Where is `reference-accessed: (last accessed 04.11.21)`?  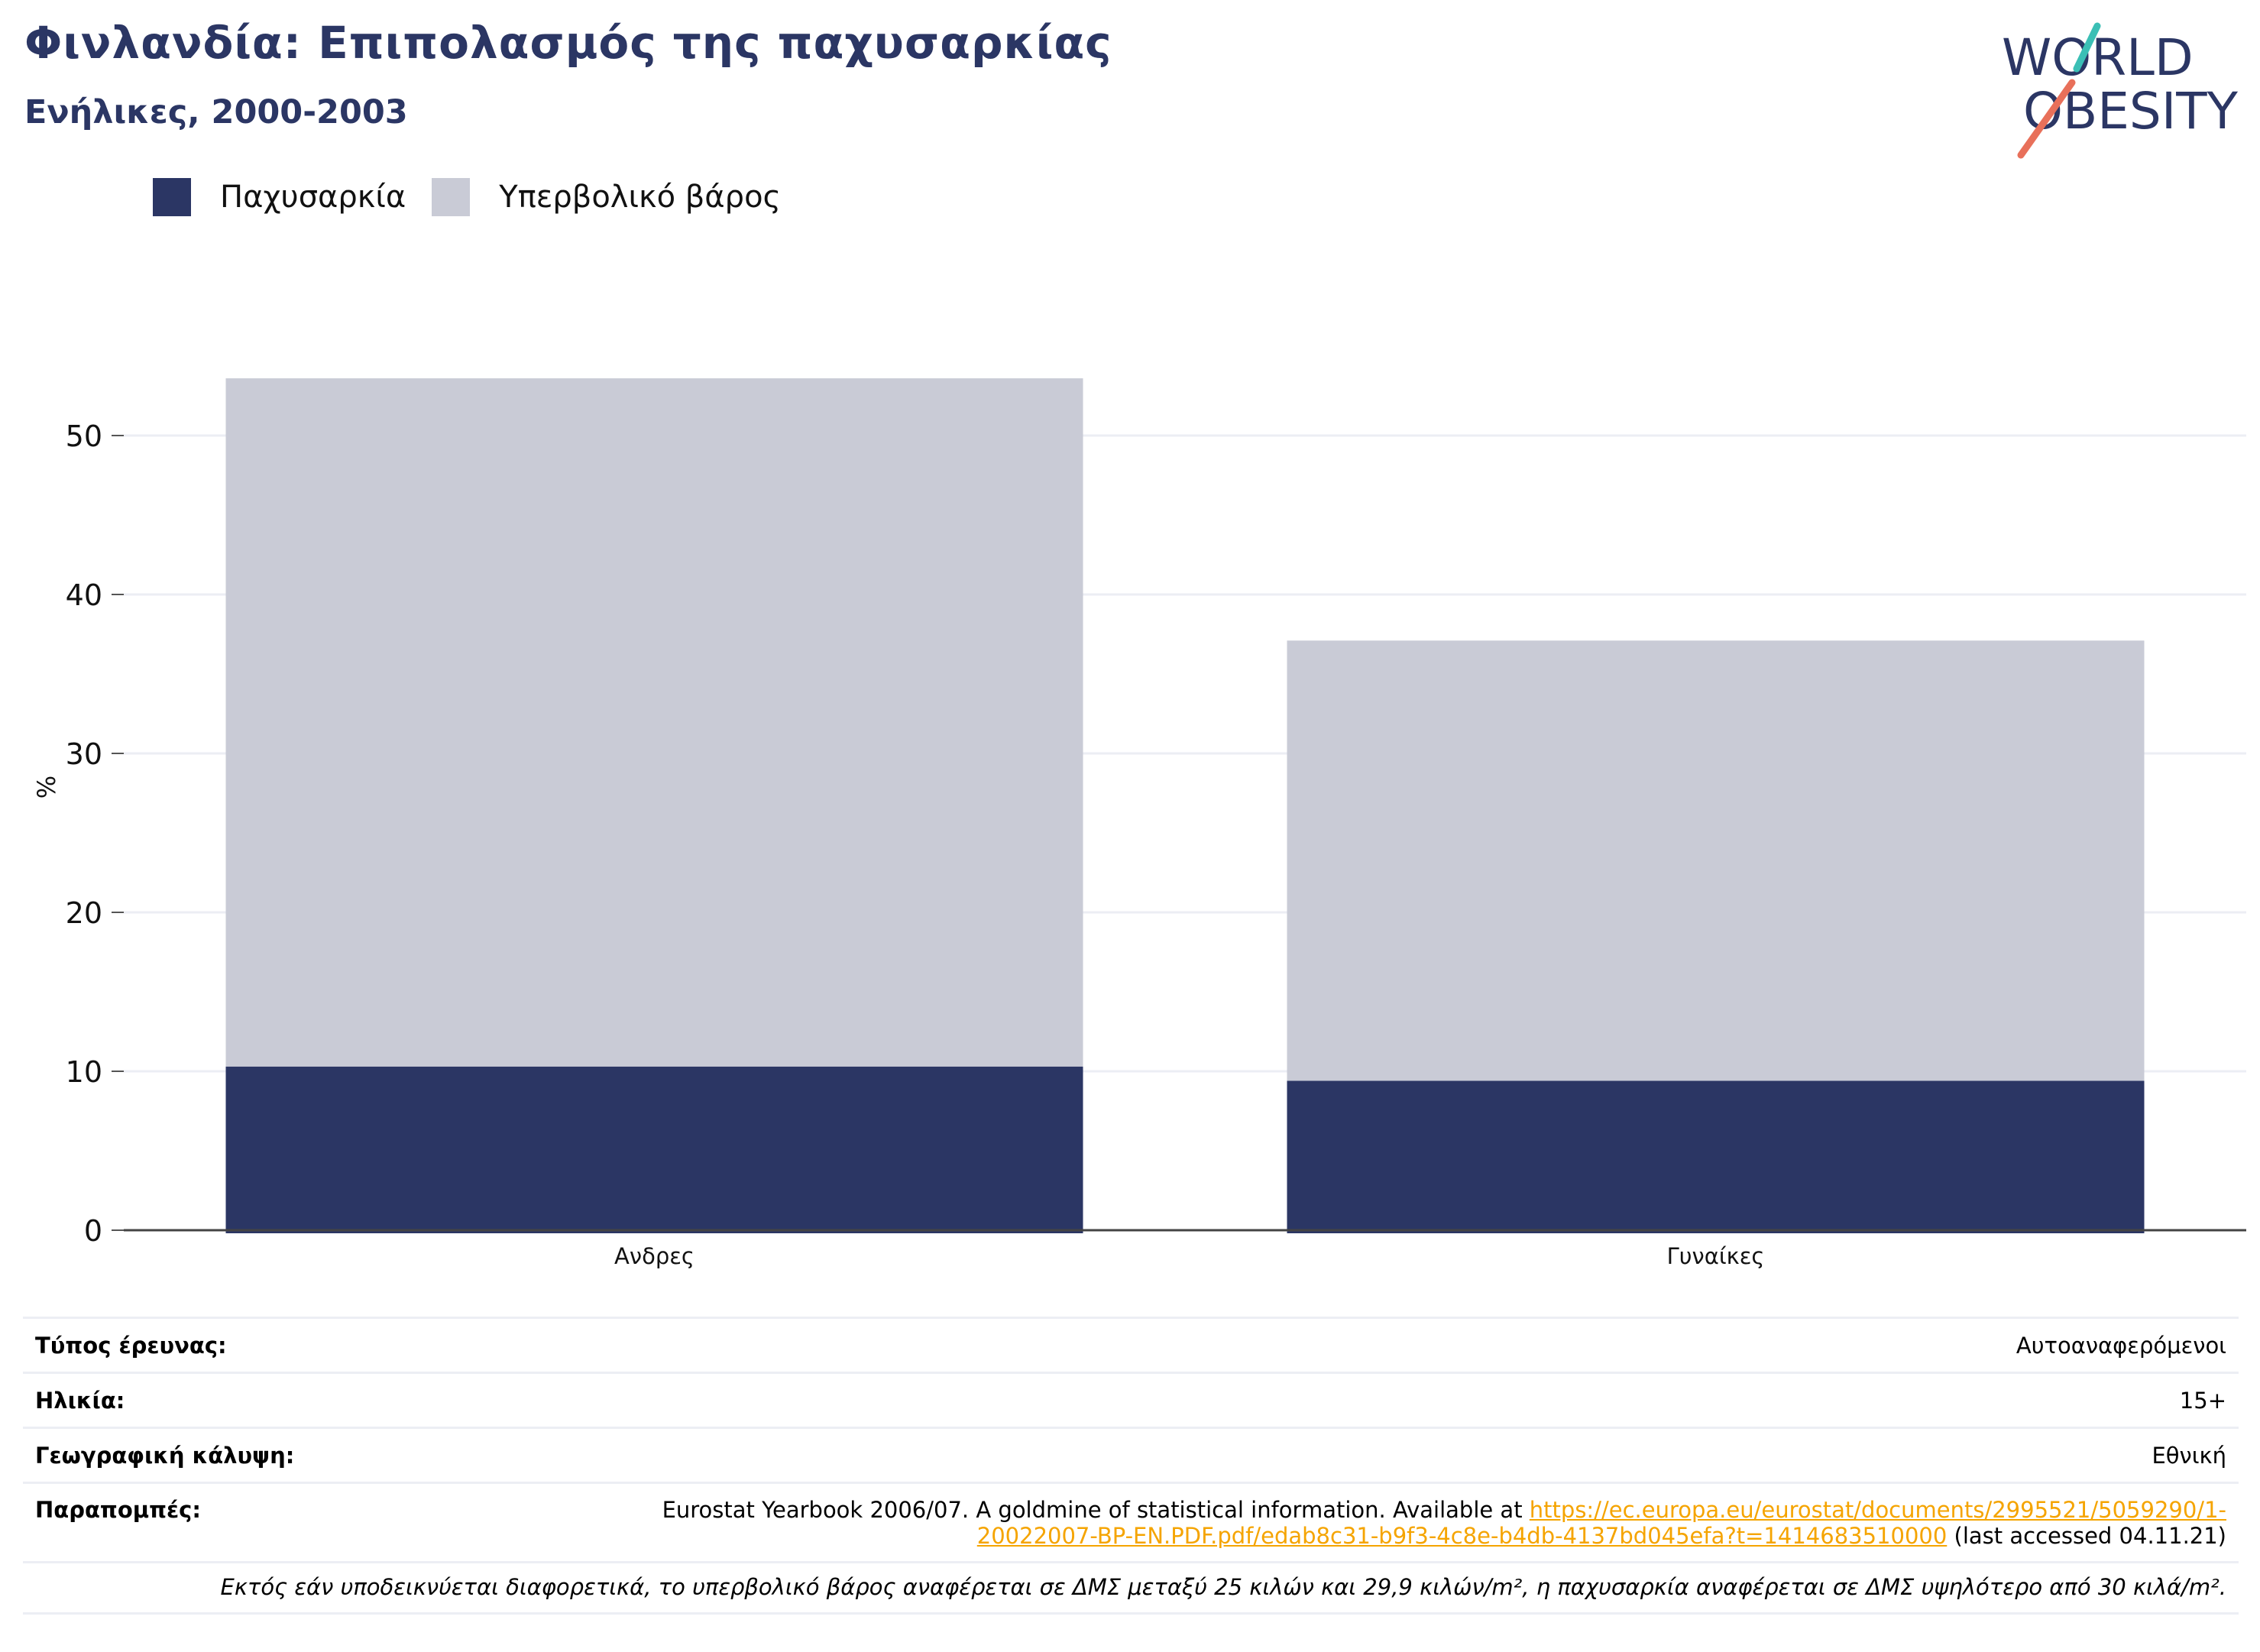
reference-accessed: (last accessed 04.11.21) is located at coordinates (2087, 1536).